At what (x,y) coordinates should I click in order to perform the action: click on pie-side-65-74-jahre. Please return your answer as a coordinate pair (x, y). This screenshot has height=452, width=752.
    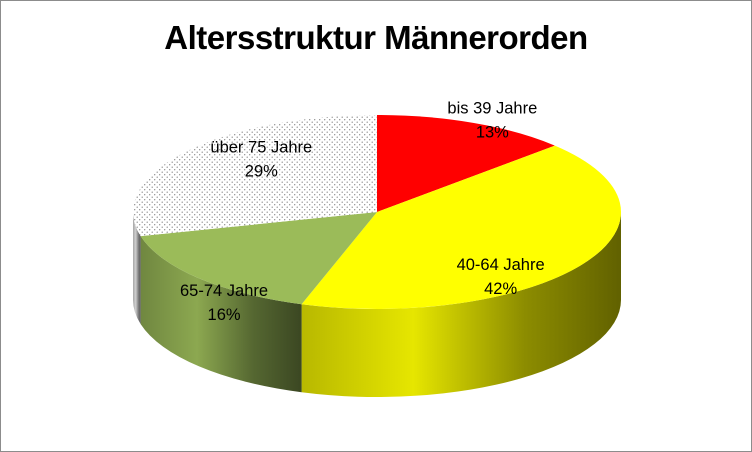
    Looking at the image, I should click on (221, 314).